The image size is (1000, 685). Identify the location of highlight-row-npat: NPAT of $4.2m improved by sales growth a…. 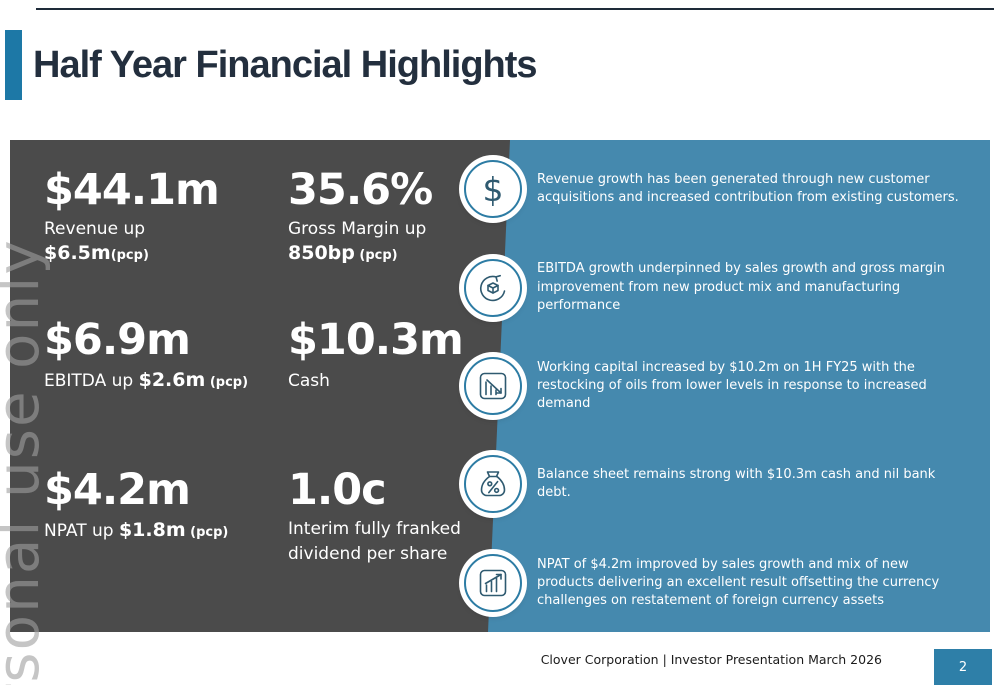
(727, 583).